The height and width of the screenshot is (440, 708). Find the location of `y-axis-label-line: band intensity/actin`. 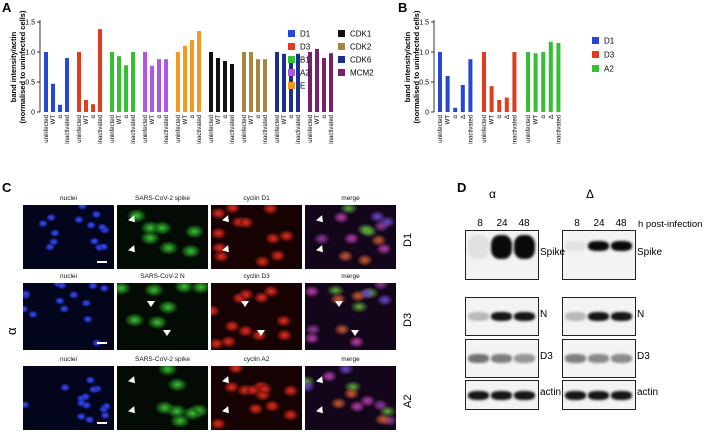

y-axis-label-line: band intensity/actin is located at coordinates (407, 66).